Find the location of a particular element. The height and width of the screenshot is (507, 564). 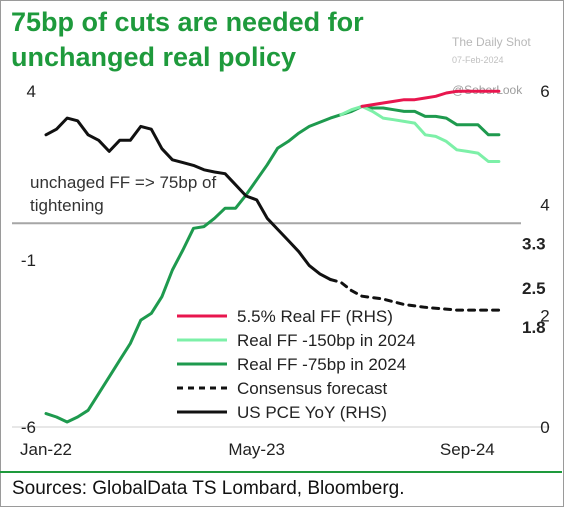

series-line-consensus is located at coordinates (414, 295).